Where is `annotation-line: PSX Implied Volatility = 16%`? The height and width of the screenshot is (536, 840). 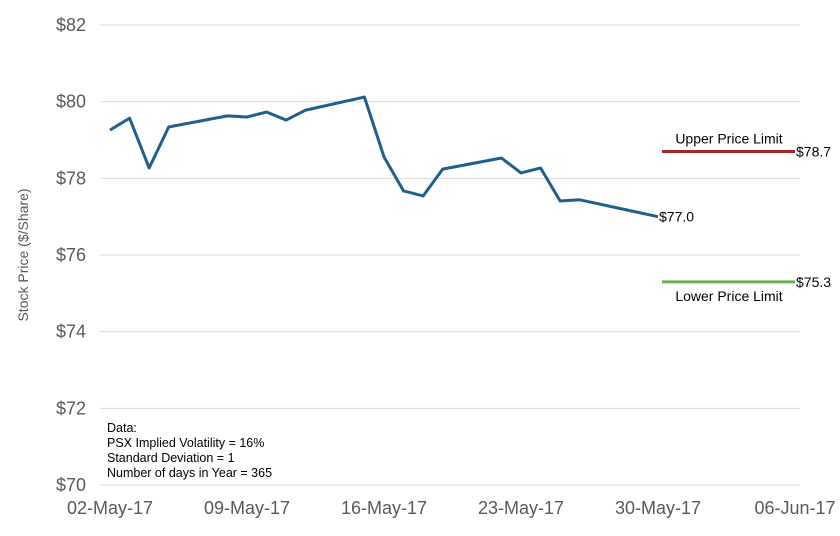 annotation-line: PSX Implied Volatility = 16% is located at coordinates (185, 443).